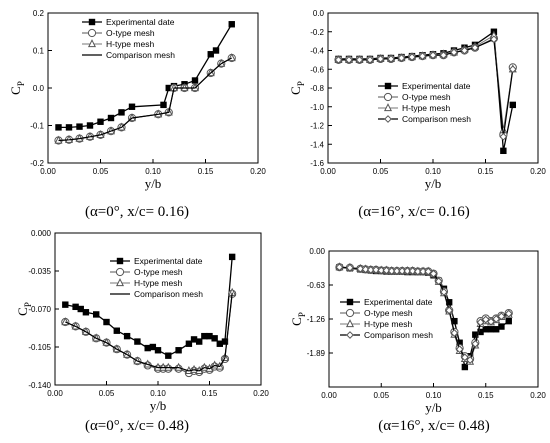  I want to click on series-o-type-mesh, so click(145, 99).